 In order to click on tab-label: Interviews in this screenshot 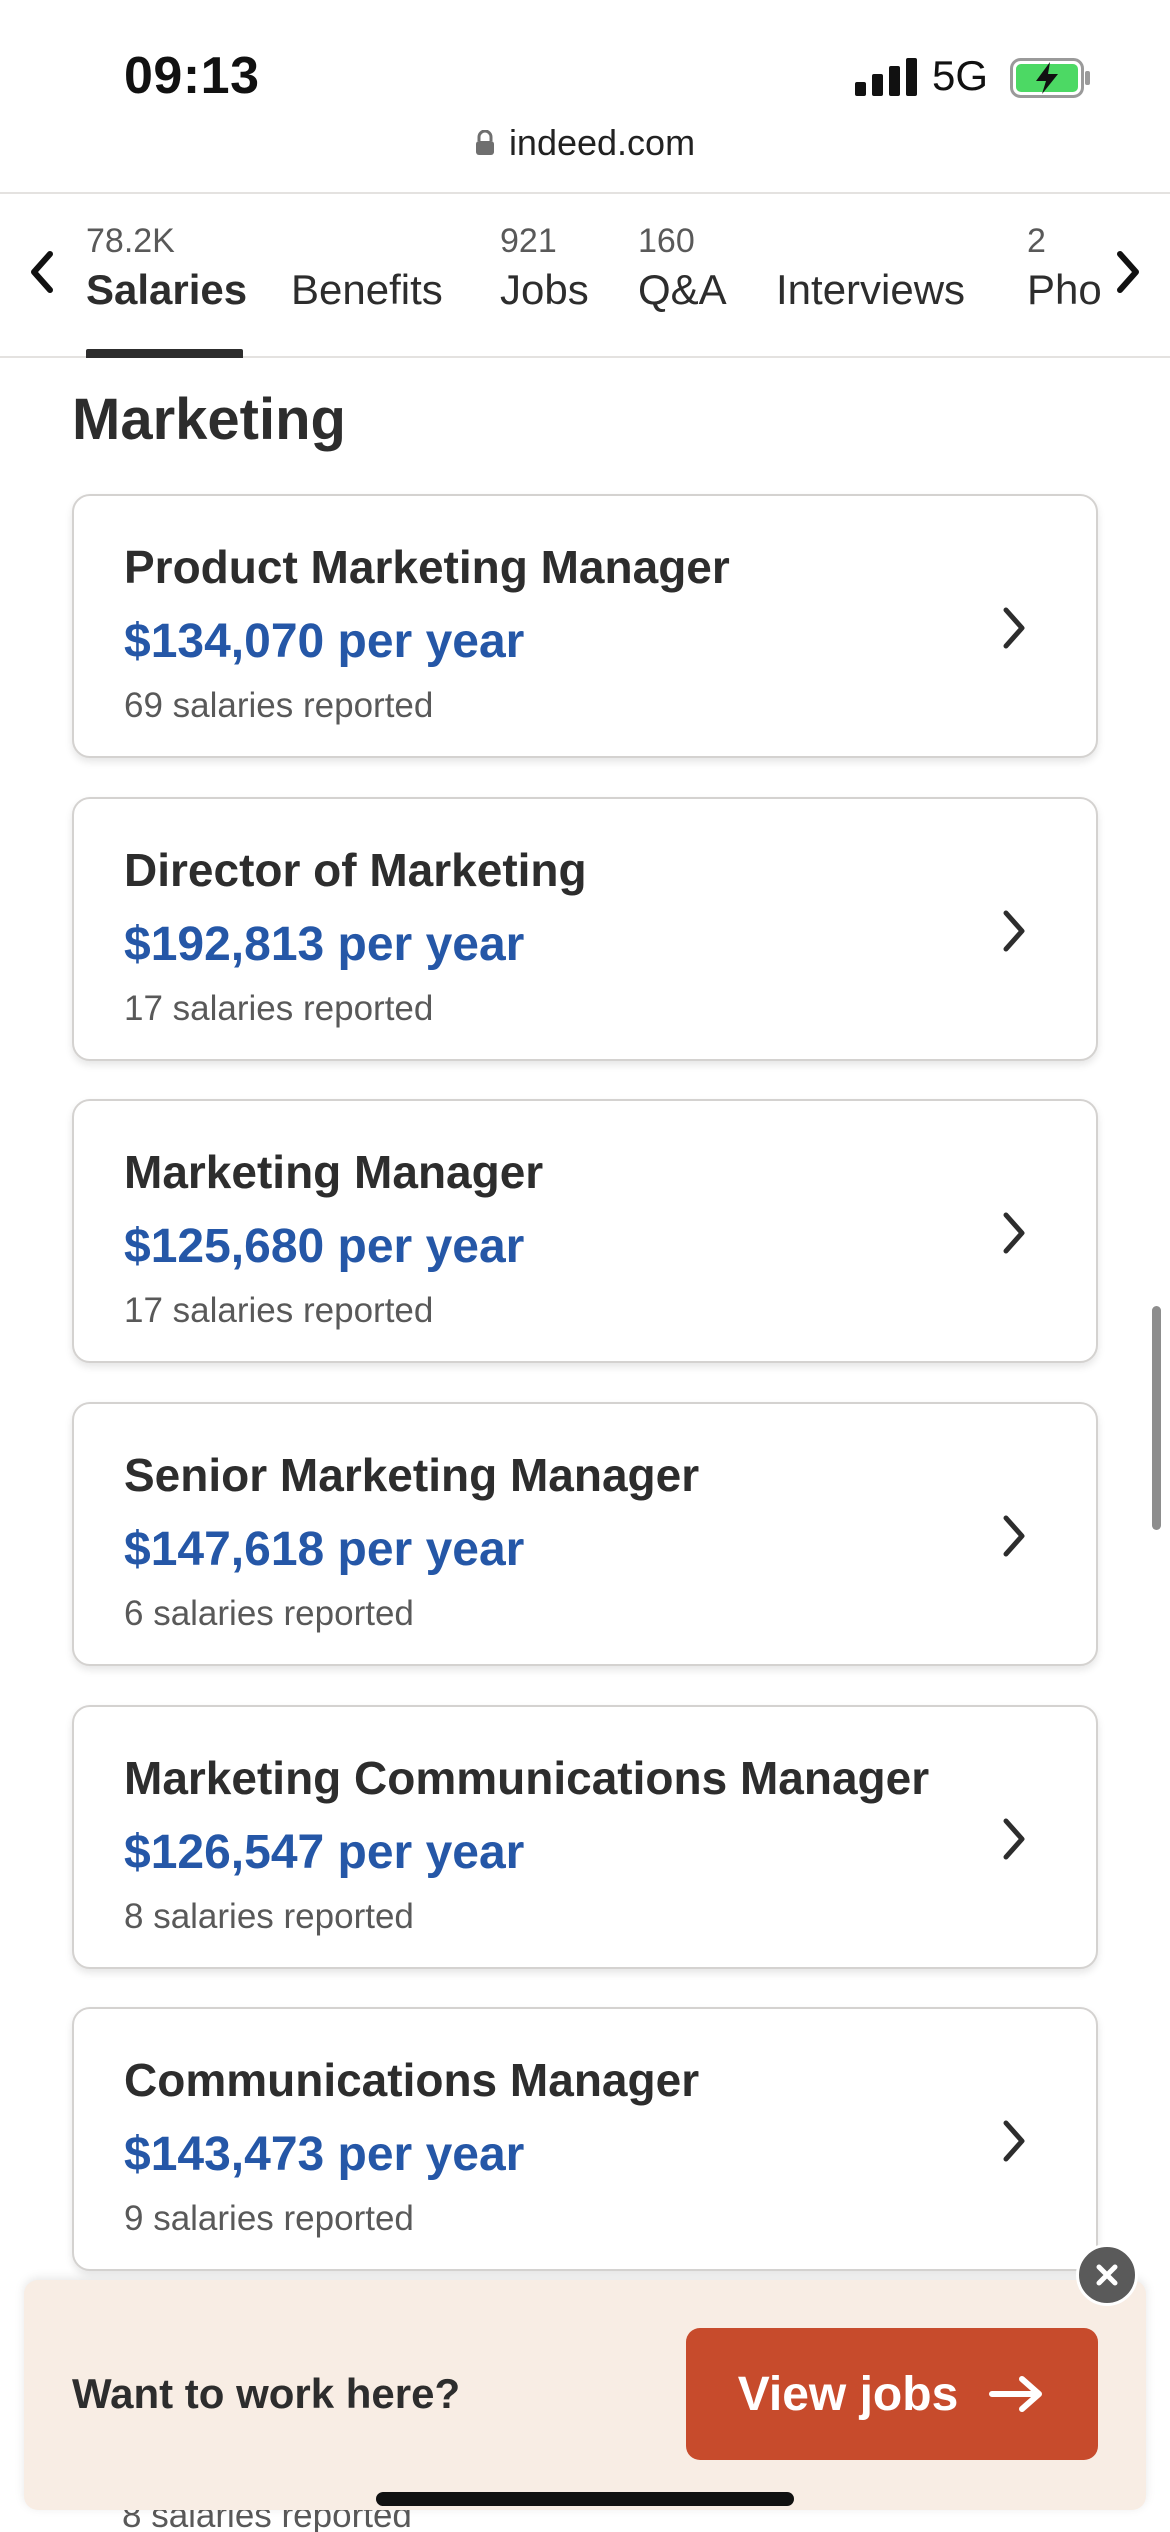, I will do `click(871, 289)`.